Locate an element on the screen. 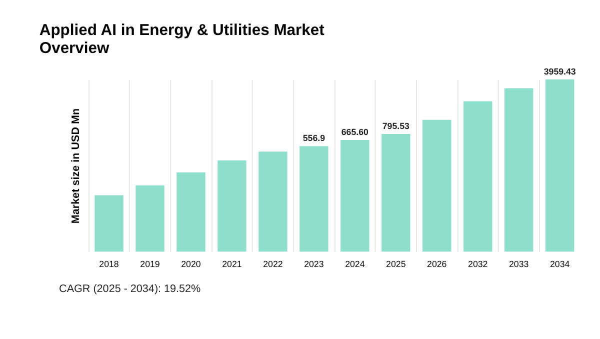 This screenshot has height=339, width=600. x-tick-label: 2022 is located at coordinates (273, 263).